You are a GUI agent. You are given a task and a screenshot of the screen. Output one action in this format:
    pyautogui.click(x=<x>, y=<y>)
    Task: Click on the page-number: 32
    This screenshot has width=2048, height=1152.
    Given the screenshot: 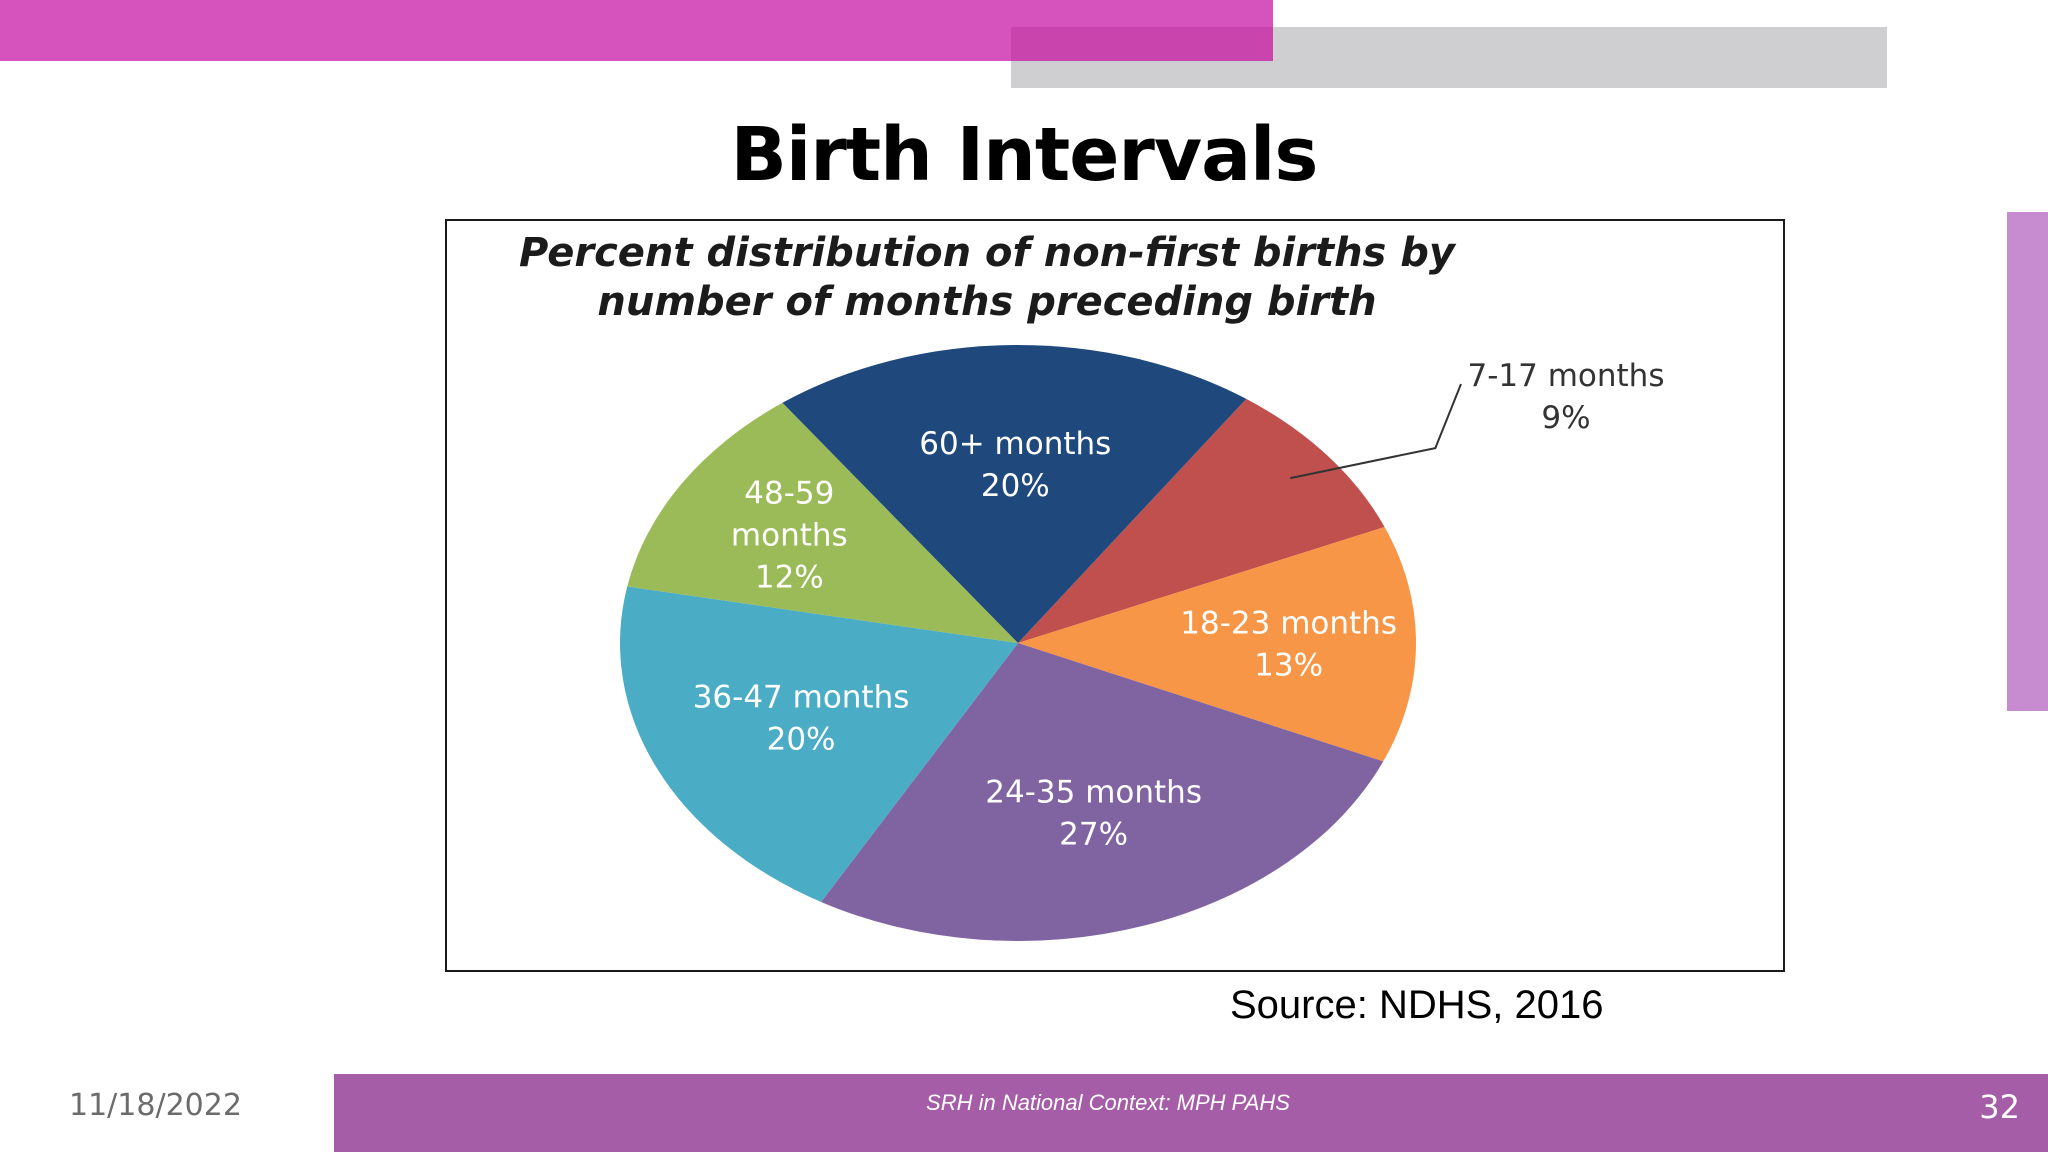 What is the action you would take?
    pyautogui.click(x=1999, y=1107)
    